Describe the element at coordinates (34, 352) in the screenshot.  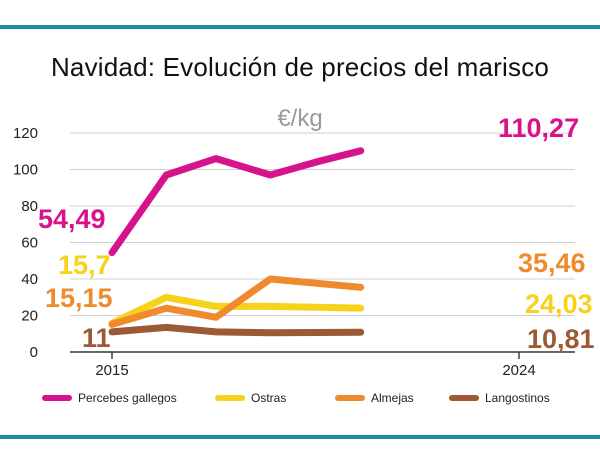
I see `y-tick-label: 0` at that location.